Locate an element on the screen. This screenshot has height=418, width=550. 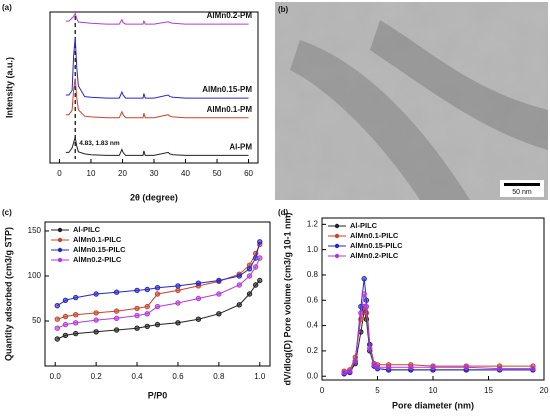
legend-label: AlMn0.1-PILC is located at coordinates (374, 235).